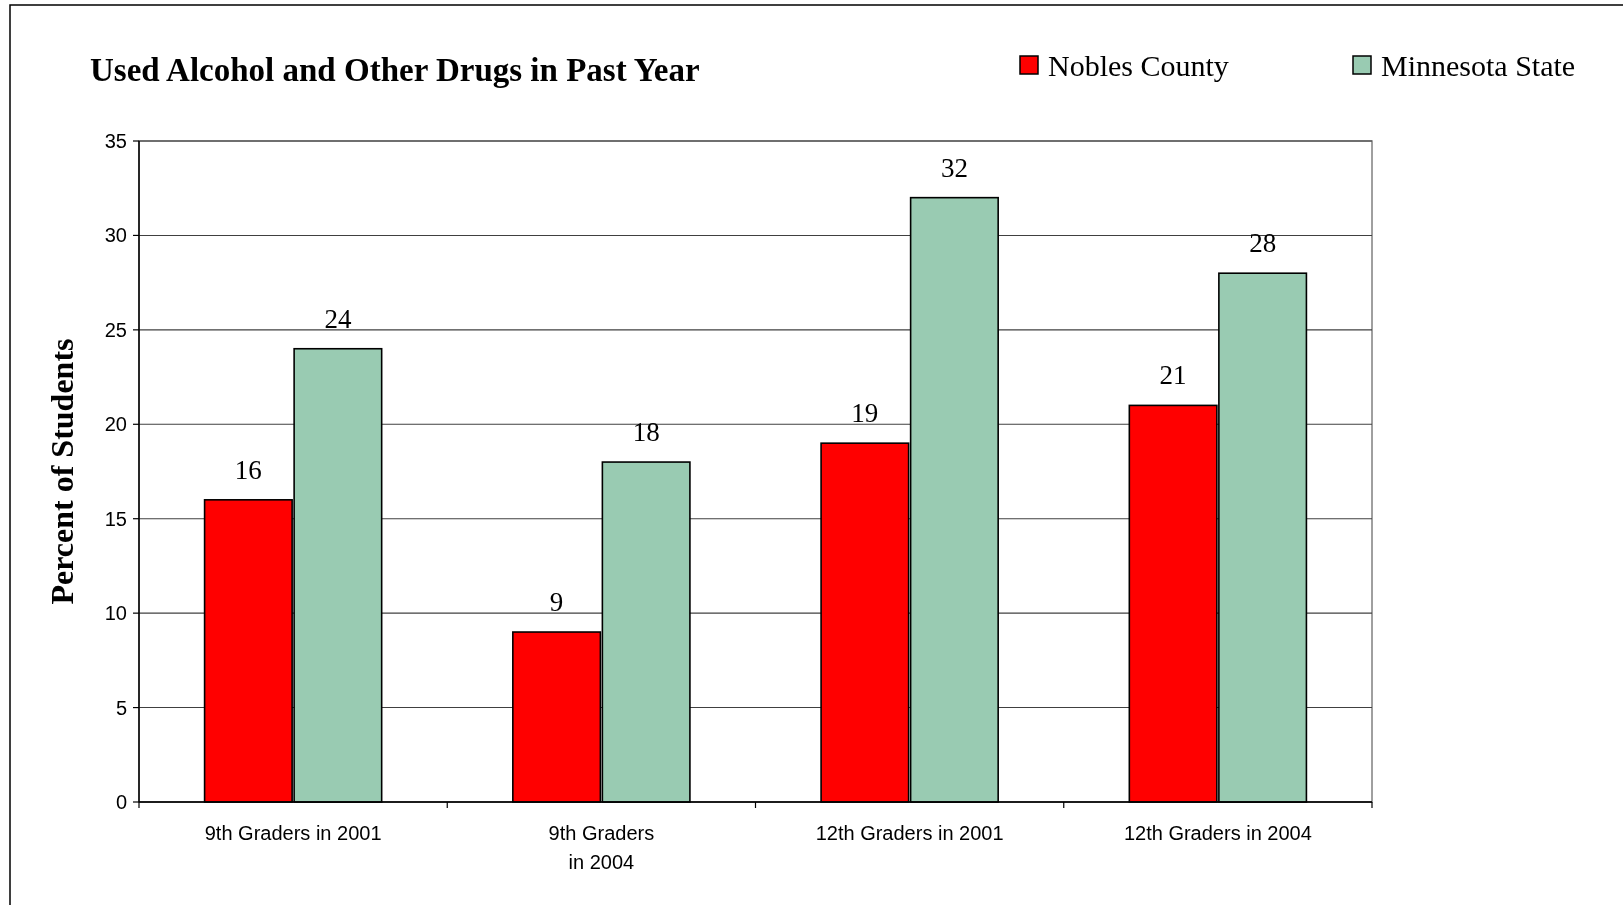 The height and width of the screenshot is (905, 1623). Describe the element at coordinates (1138, 65) in the screenshot. I see `legend-label: Nobles County` at that location.